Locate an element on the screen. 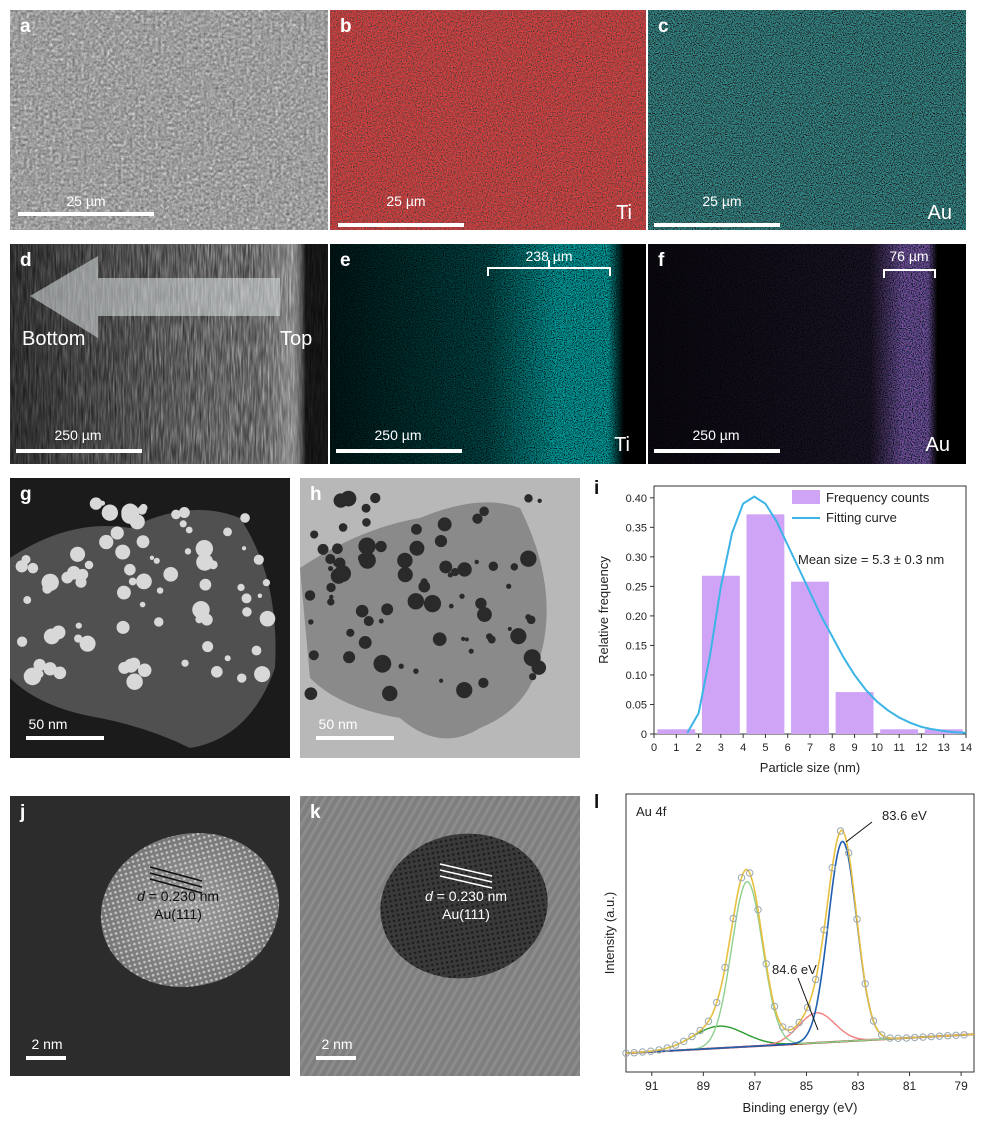 This screenshot has height=1128, width=990. panel-a-sem: a 25 µm is located at coordinates (169, 120).